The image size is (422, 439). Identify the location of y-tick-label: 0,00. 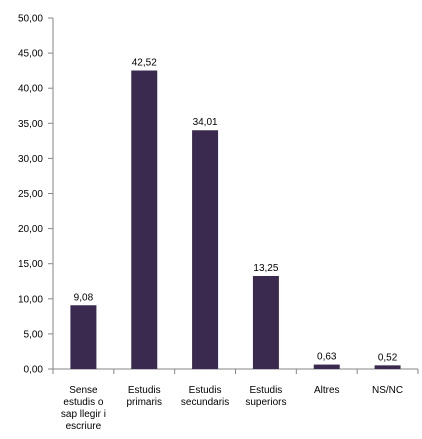
(34, 370).